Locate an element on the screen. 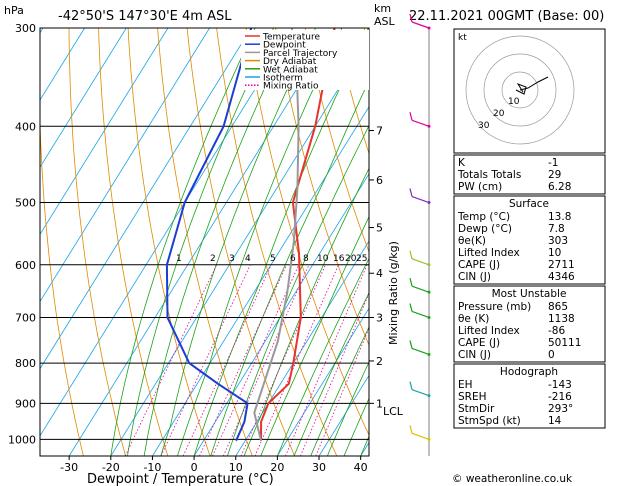 The width and height of the screenshot is (629, 486). km-tick-label: 5 is located at coordinates (379, 228).